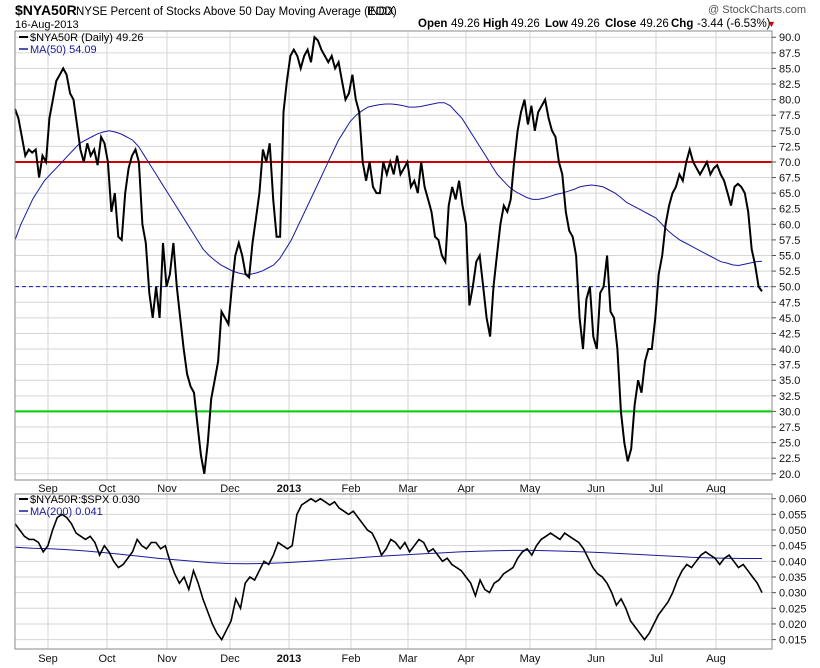  I want to click on ytick-label: 67.5, so click(789, 179).